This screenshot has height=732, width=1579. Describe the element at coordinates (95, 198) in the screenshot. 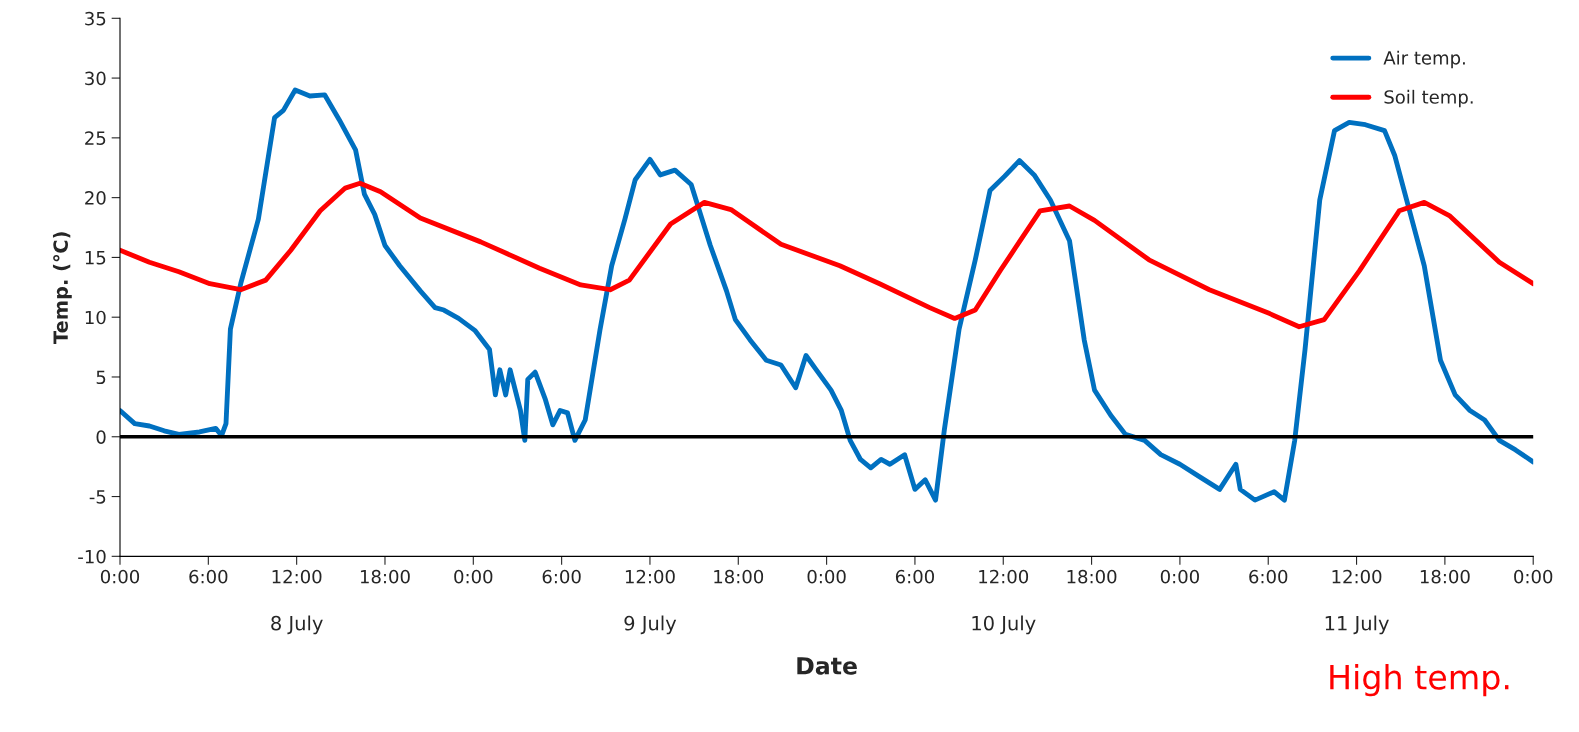

I see `y-tick-label: 20` at that location.